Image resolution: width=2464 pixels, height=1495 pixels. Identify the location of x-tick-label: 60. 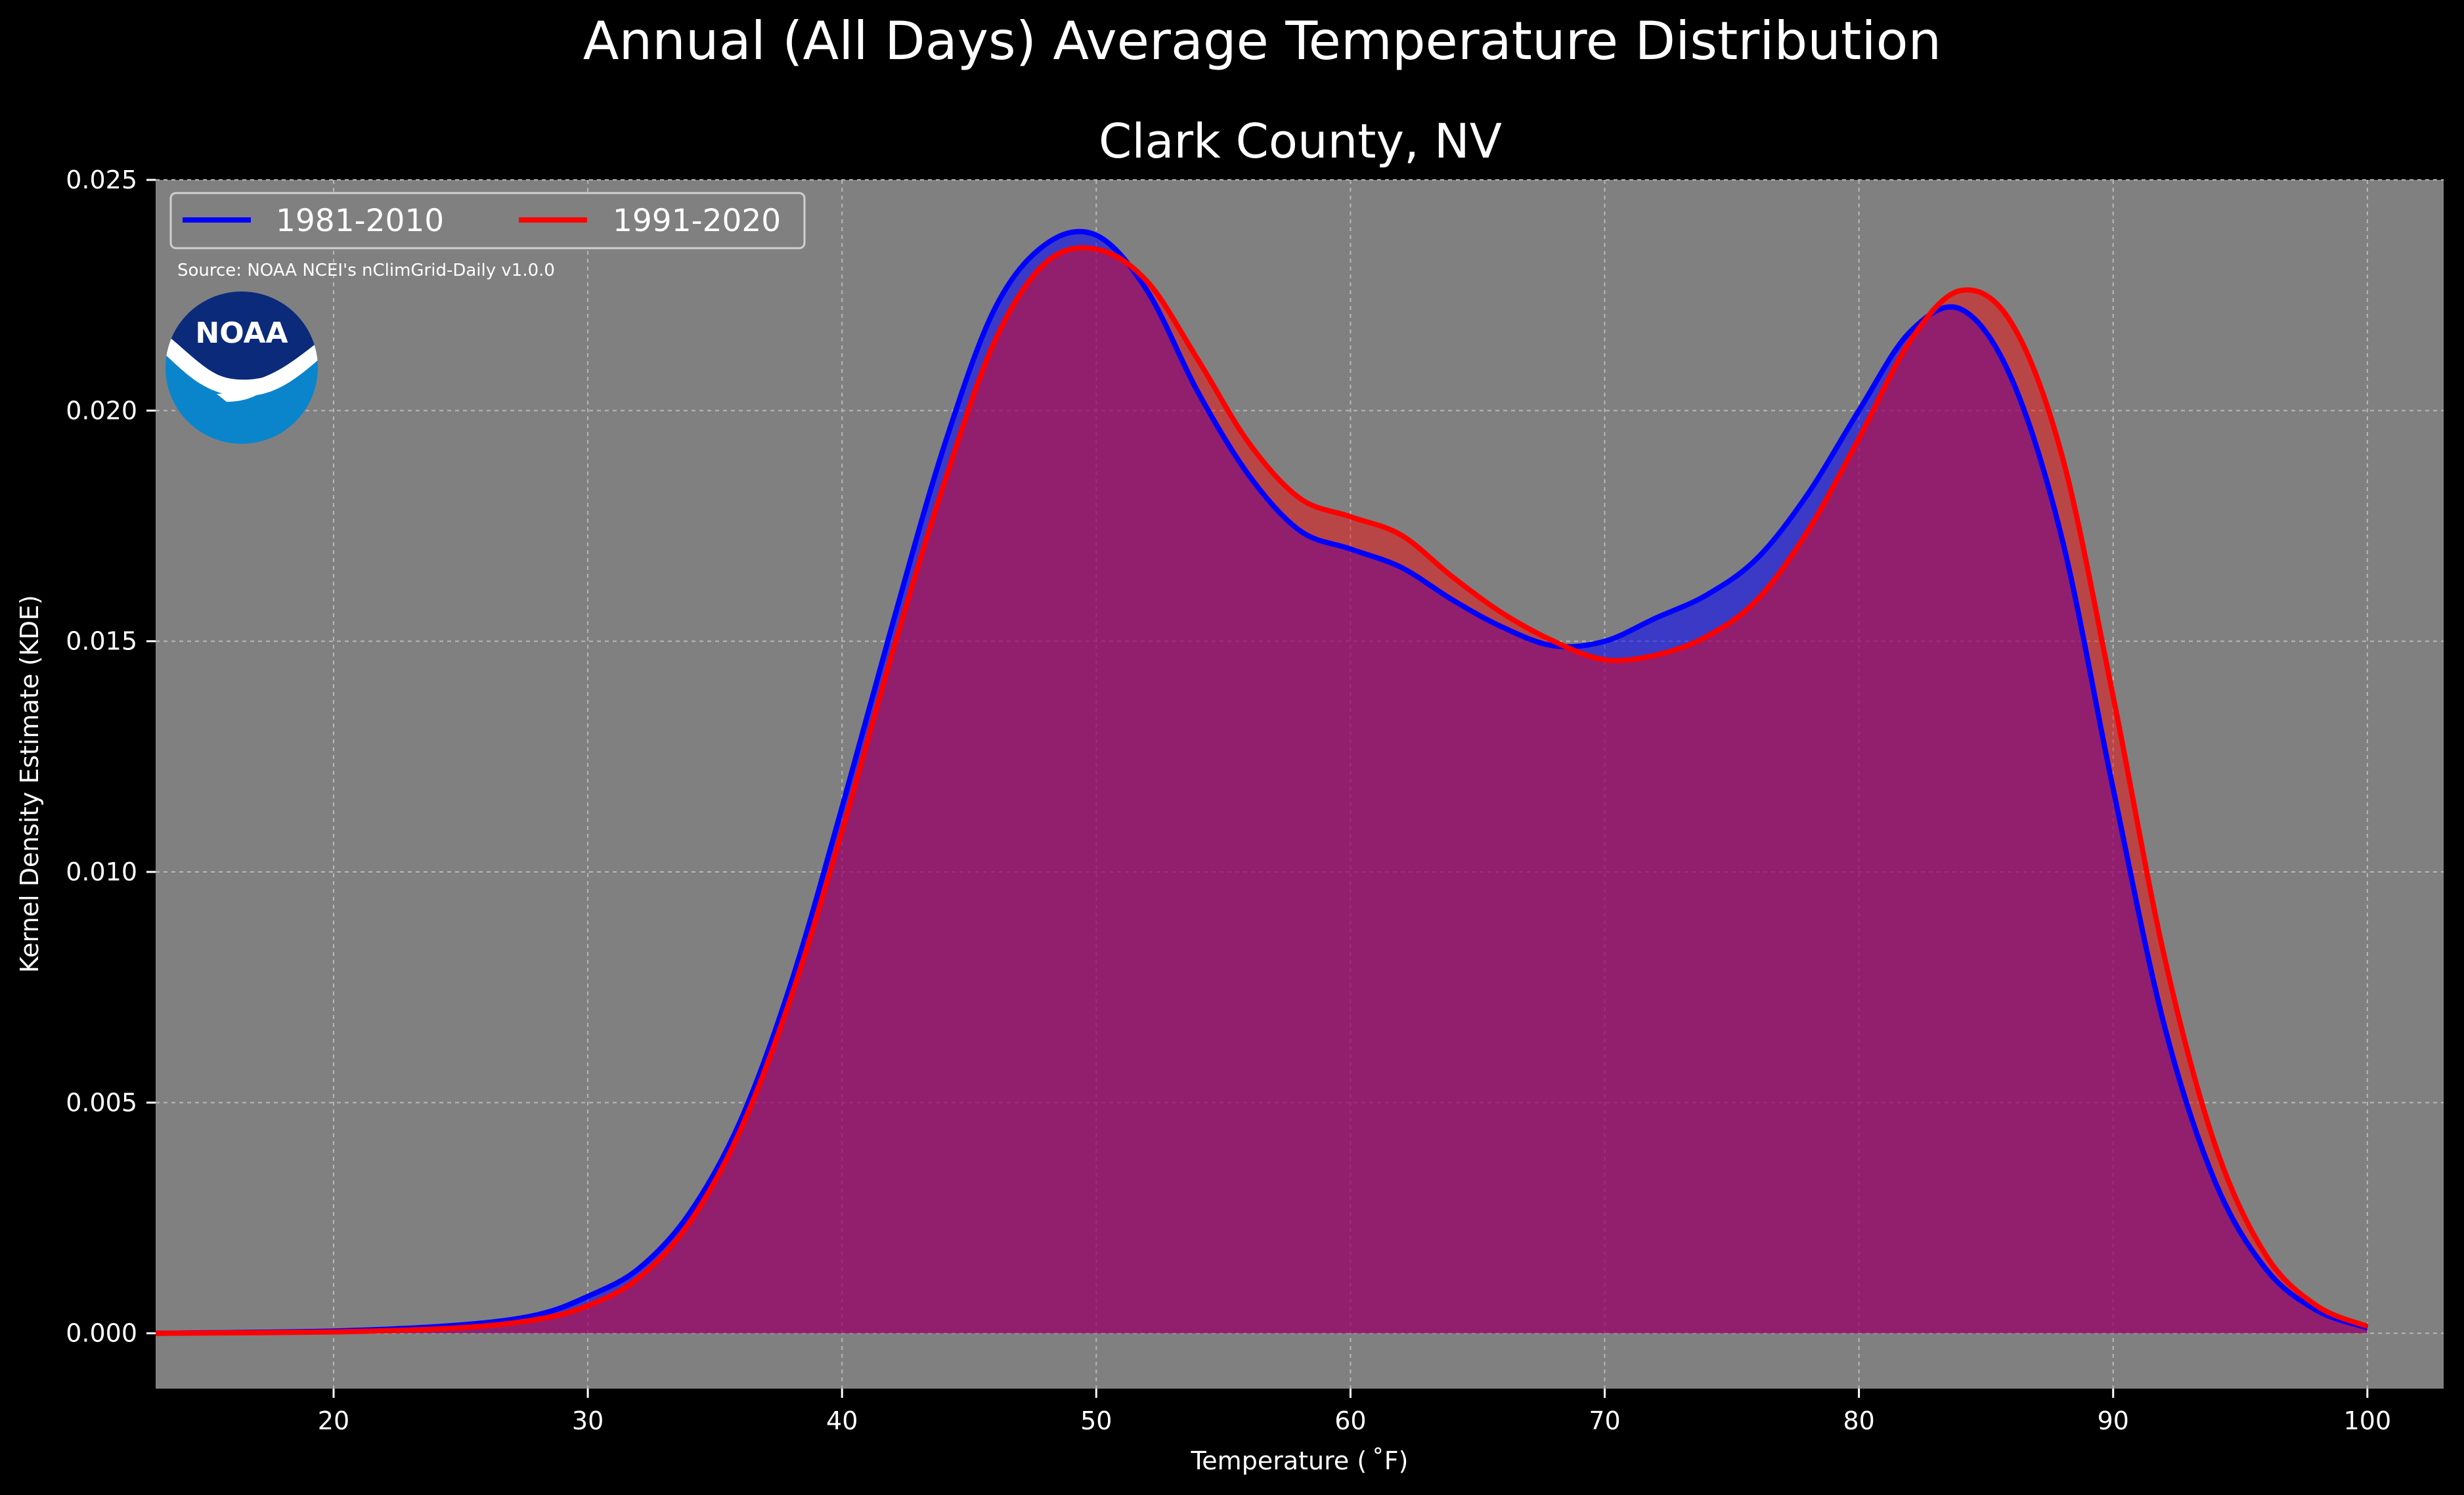
(1350, 1420).